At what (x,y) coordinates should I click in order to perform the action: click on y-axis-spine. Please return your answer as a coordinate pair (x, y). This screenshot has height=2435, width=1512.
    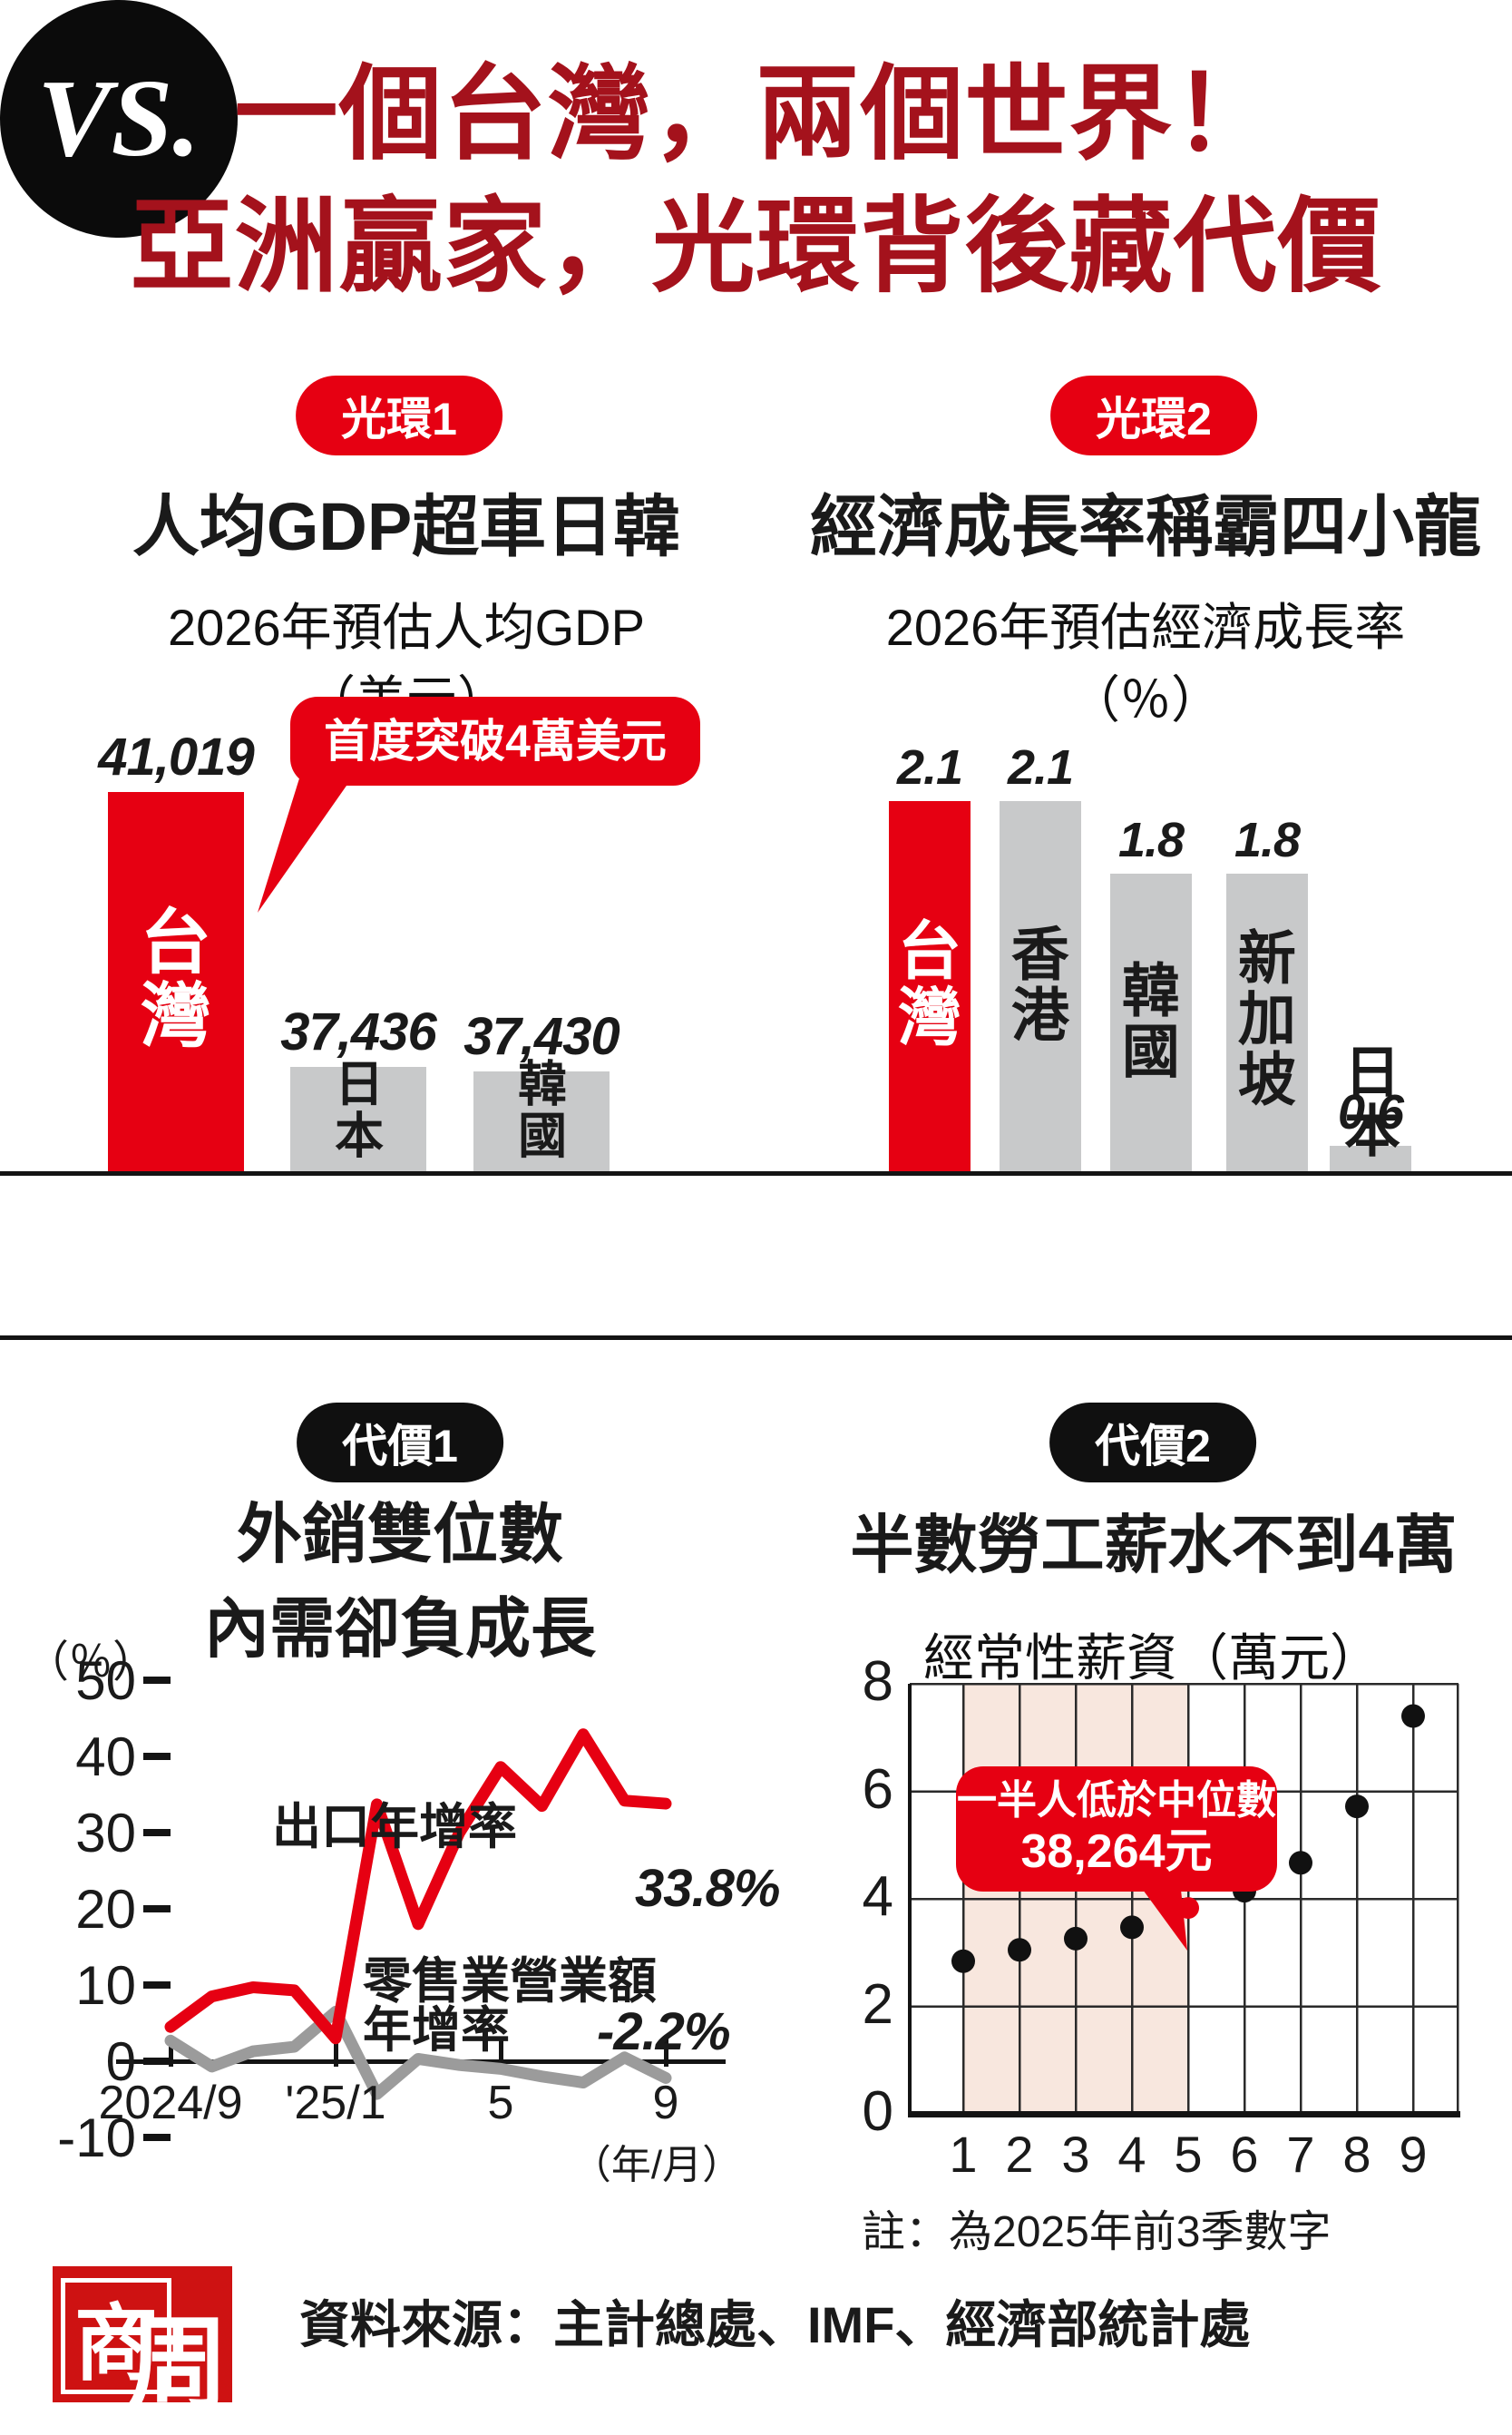
    Looking at the image, I should click on (910, 1899).